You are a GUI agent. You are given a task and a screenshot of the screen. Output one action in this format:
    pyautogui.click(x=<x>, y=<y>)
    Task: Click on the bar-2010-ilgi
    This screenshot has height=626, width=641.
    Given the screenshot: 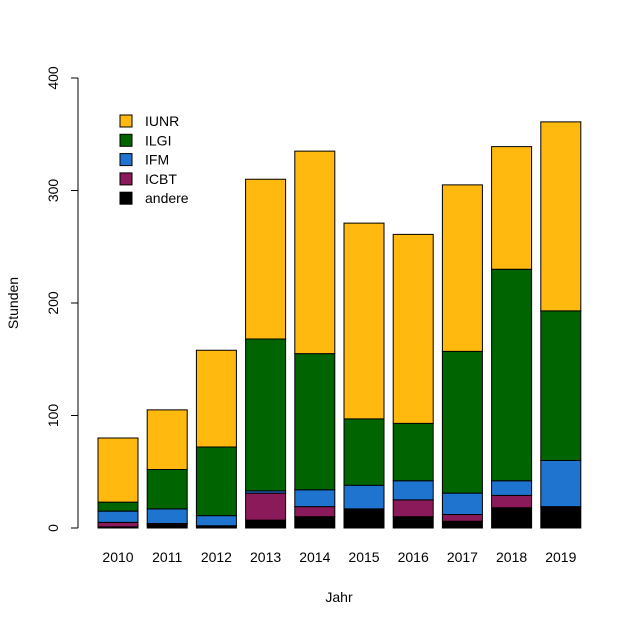 What is the action you would take?
    pyautogui.click(x=118, y=506)
    